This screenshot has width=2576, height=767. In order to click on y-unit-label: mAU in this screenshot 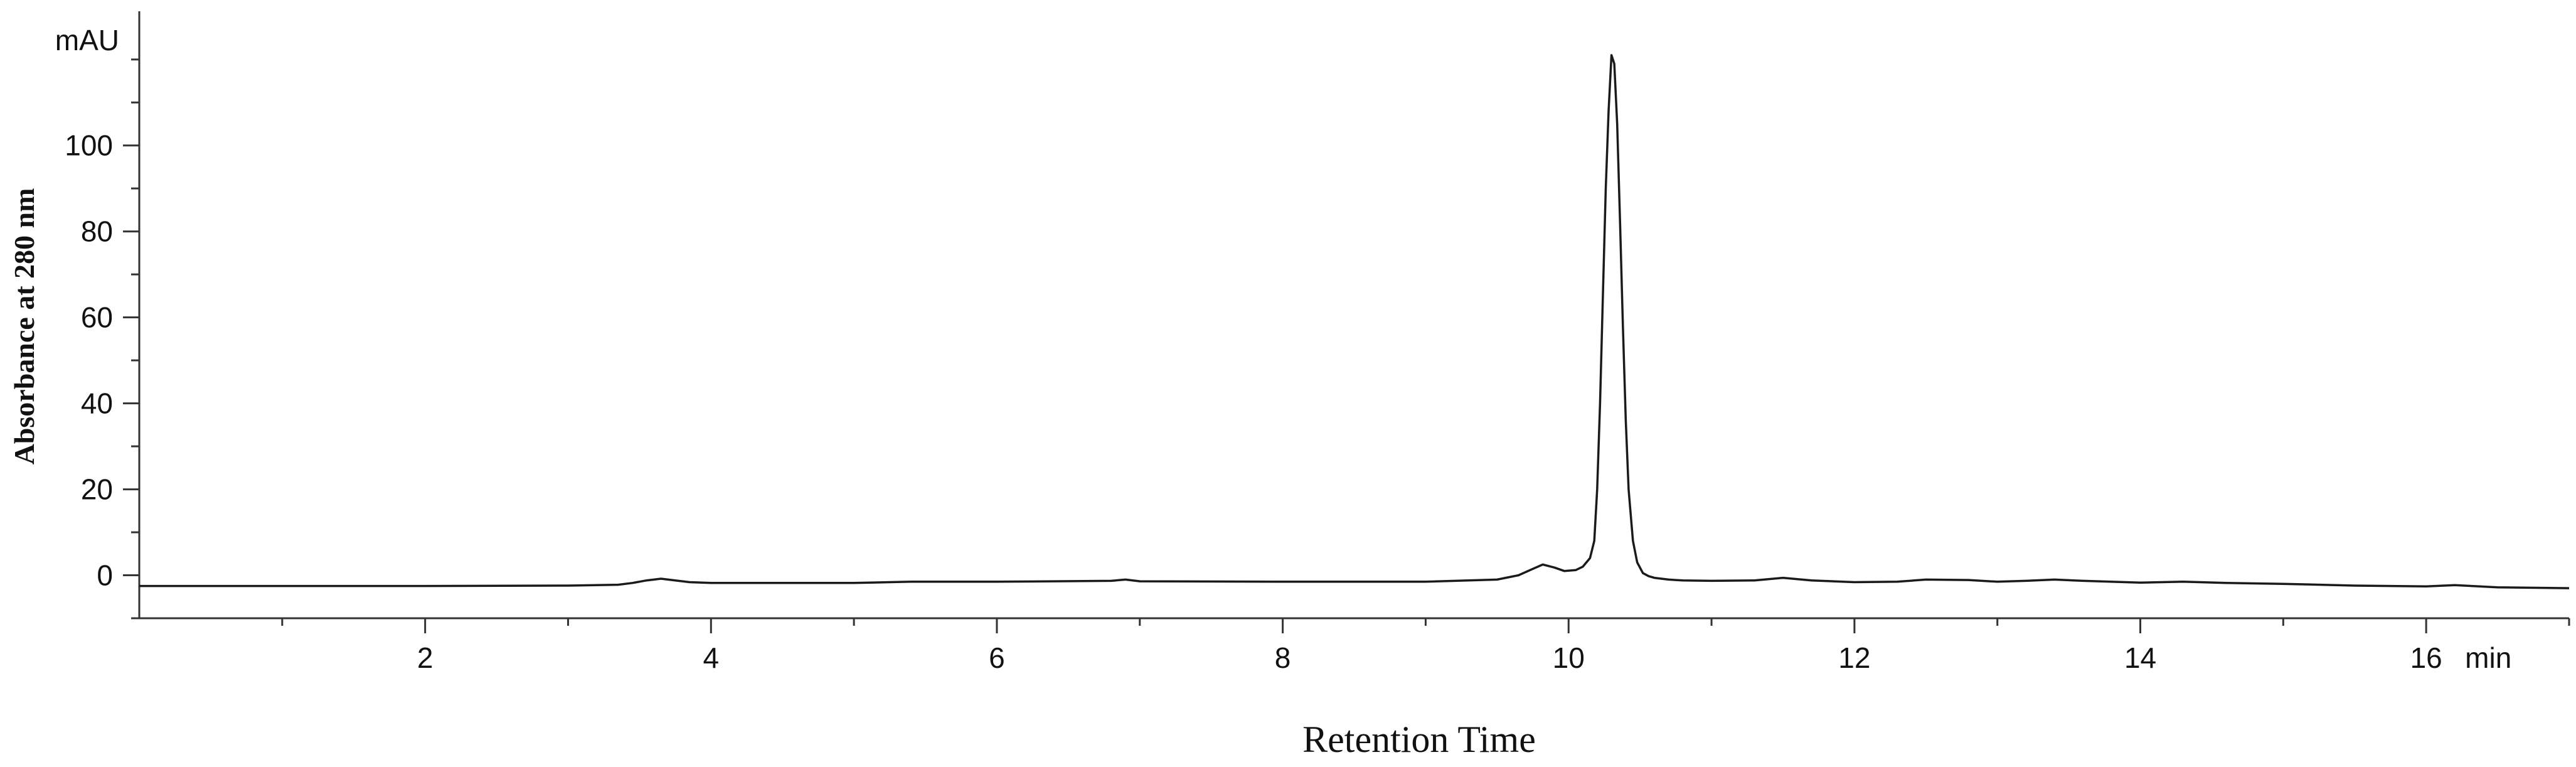, I will do `click(87, 40)`.